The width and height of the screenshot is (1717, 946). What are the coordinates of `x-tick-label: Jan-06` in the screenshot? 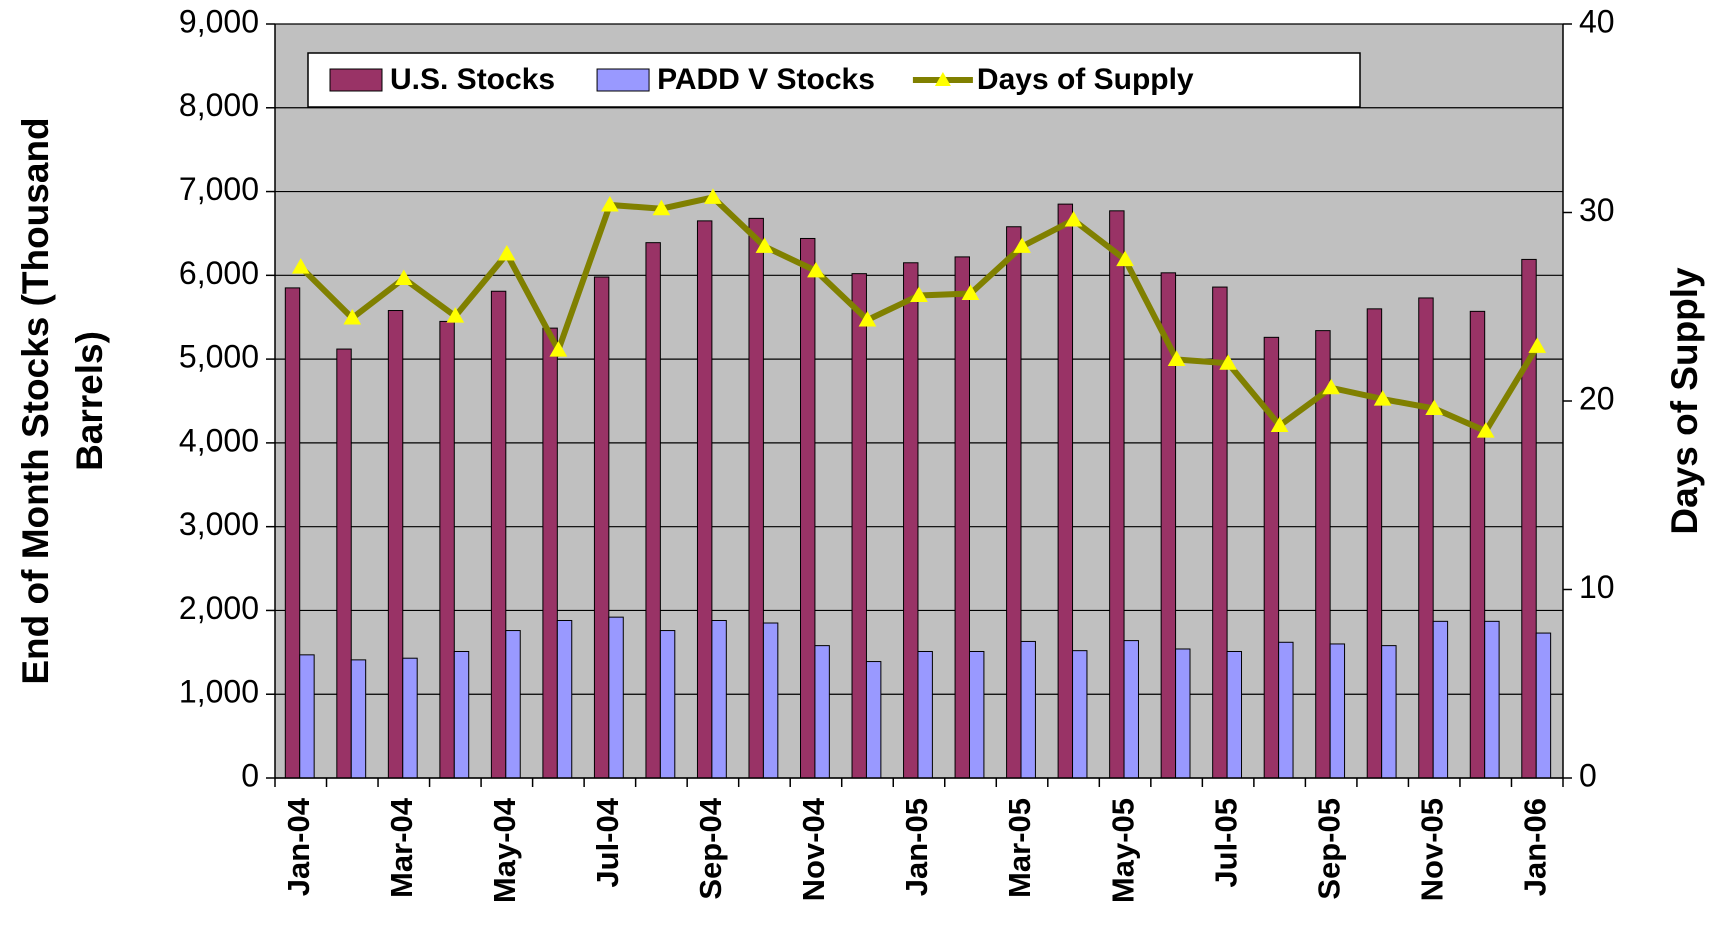 It's located at (1534, 847).